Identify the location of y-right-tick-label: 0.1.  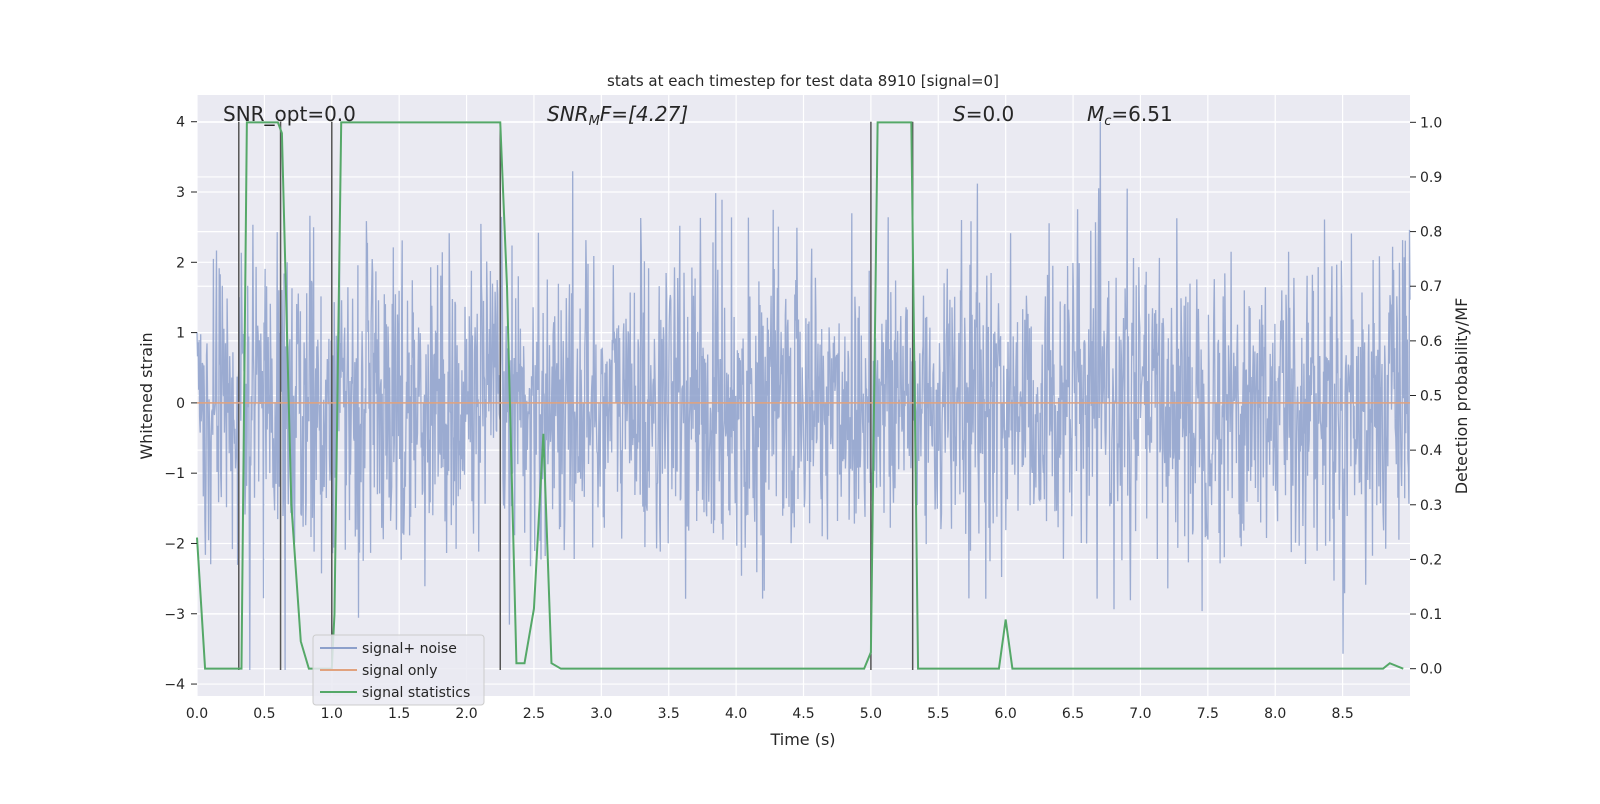
(1431, 615).